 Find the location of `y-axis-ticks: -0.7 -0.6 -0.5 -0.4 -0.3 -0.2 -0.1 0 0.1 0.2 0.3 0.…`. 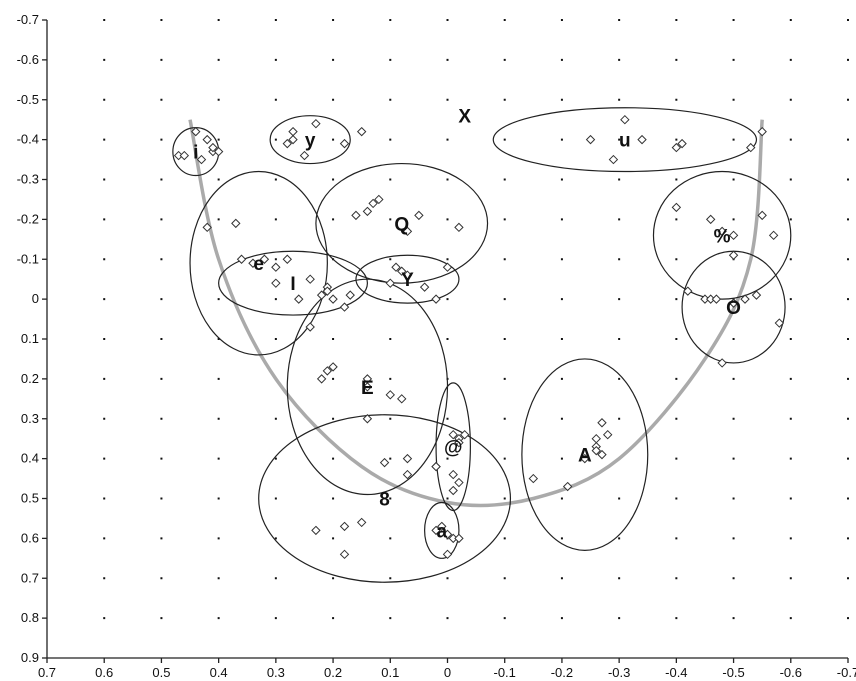

y-axis-ticks: -0.7 -0.6 -0.5 -0.4 -0.3 -0.2 -0.1 0 0.1 0.2 0.3 0.… is located at coordinates (32, 338).